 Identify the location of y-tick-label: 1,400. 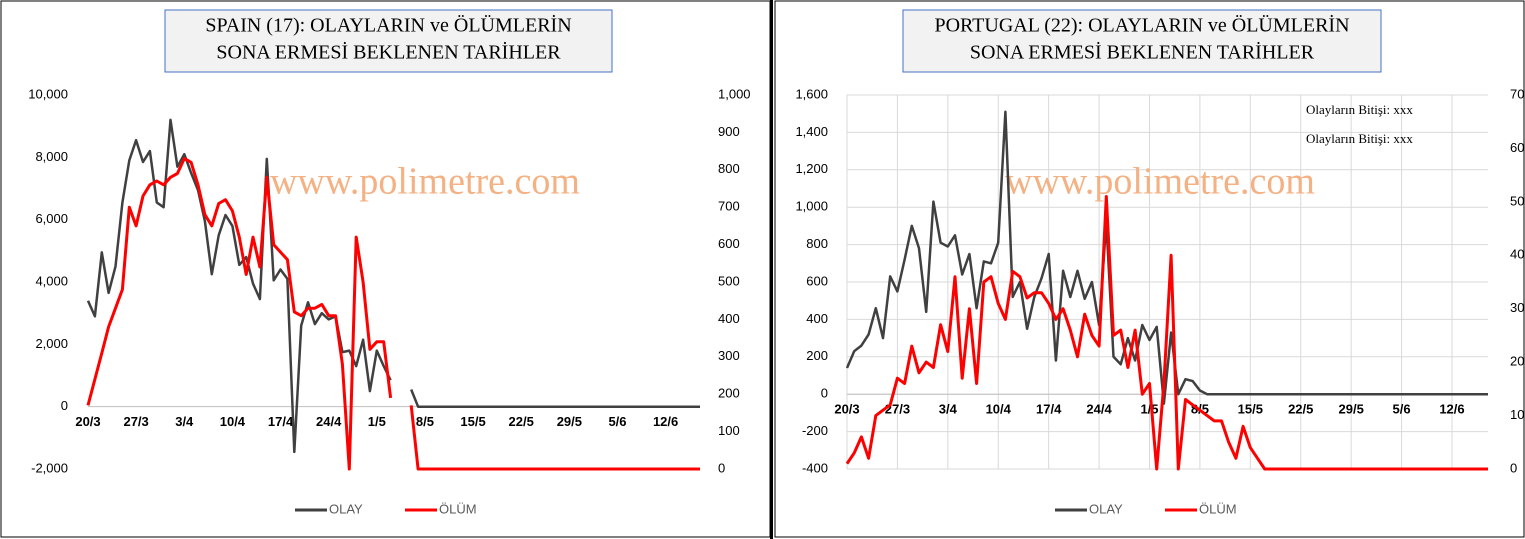
(811, 131).